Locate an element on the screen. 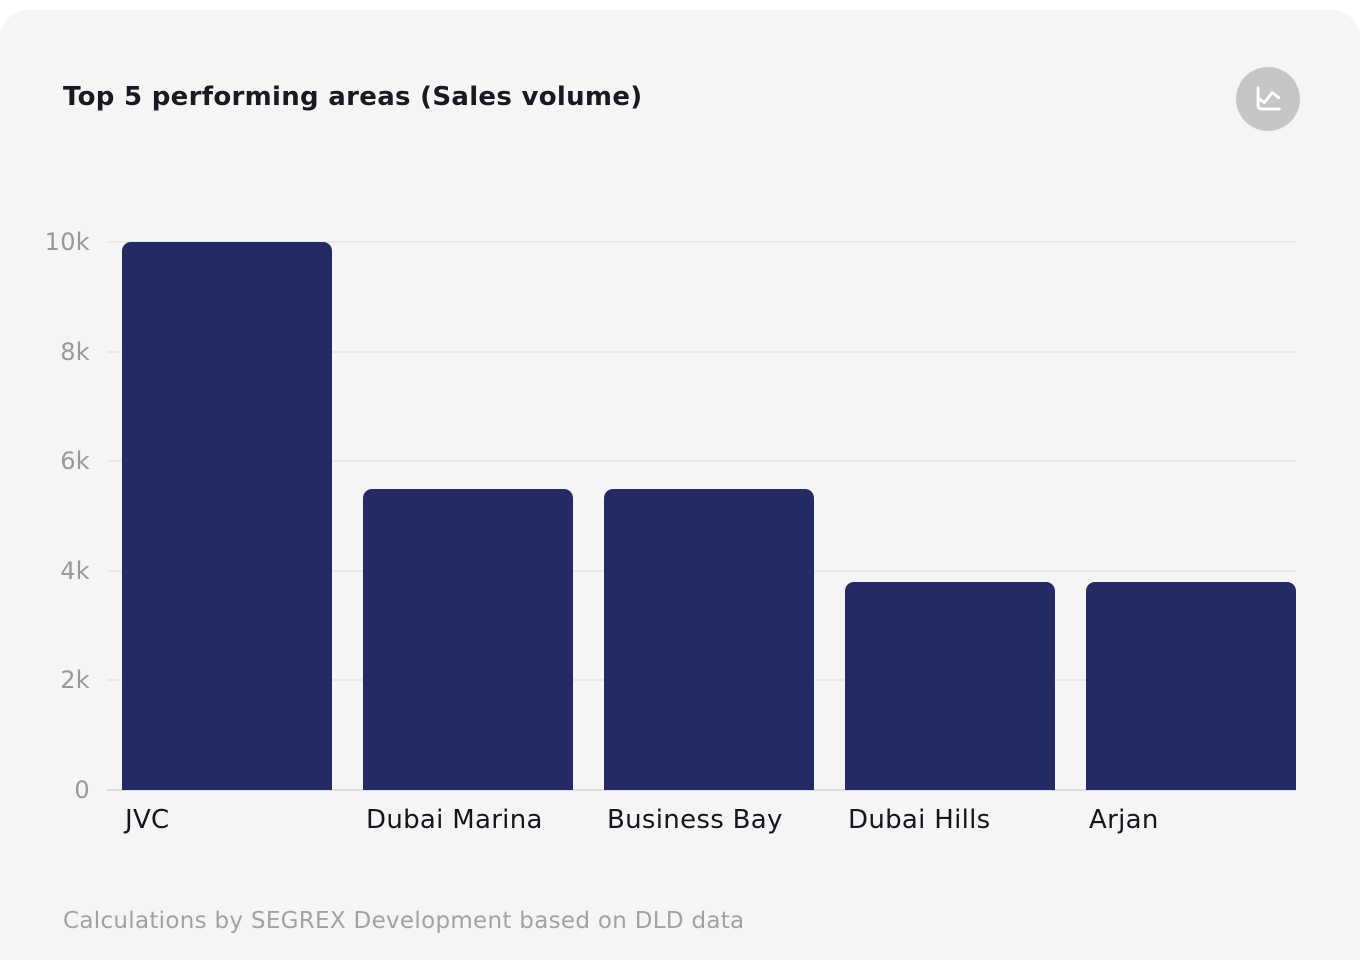 The image size is (1360, 960). gridline-10k is located at coordinates (701, 242).